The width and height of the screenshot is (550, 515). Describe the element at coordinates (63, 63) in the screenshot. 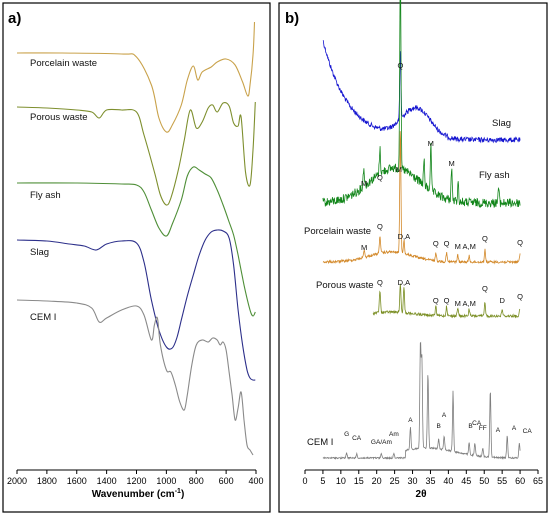

I see `series-label-porcelain-waste: Porcelain waste` at that location.